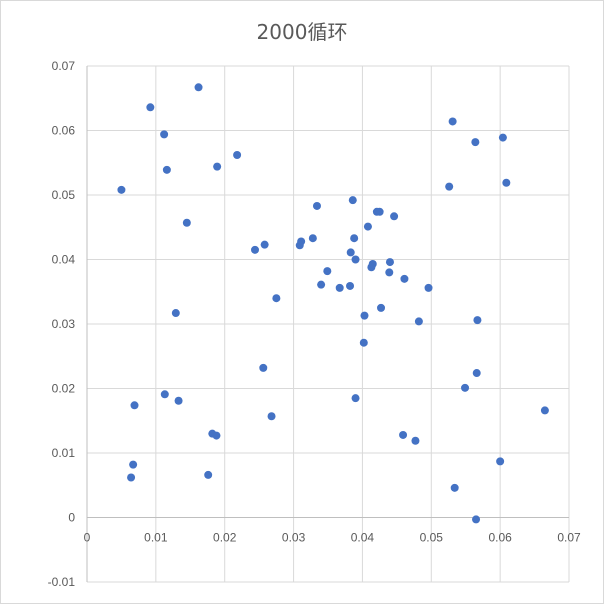 This screenshot has height=604, width=604. What do you see at coordinates (64, 324) in the screenshot?
I see `y-tick-label: 0.03` at bounding box center [64, 324].